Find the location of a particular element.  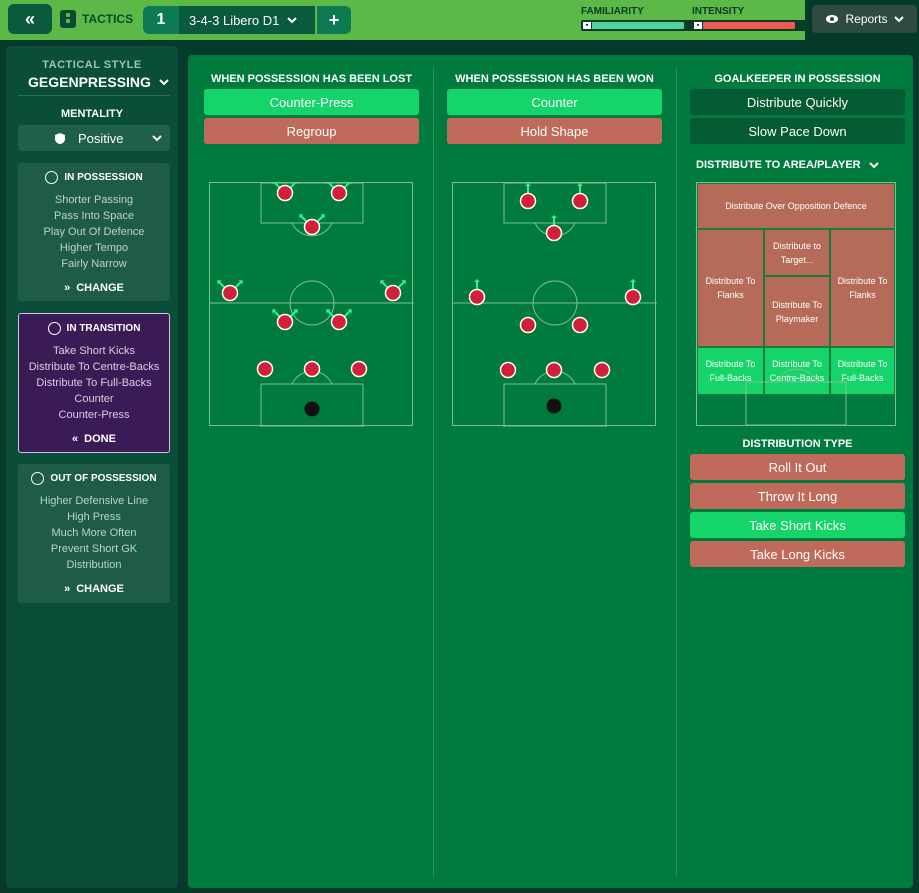

in-transition-title: IN TRANSITION is located at coordinates (103, 328).